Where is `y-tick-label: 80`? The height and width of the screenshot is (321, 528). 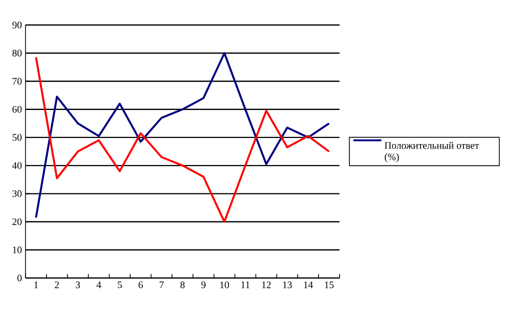
y-tick-label: 80 is located at coordinates (17, 53).